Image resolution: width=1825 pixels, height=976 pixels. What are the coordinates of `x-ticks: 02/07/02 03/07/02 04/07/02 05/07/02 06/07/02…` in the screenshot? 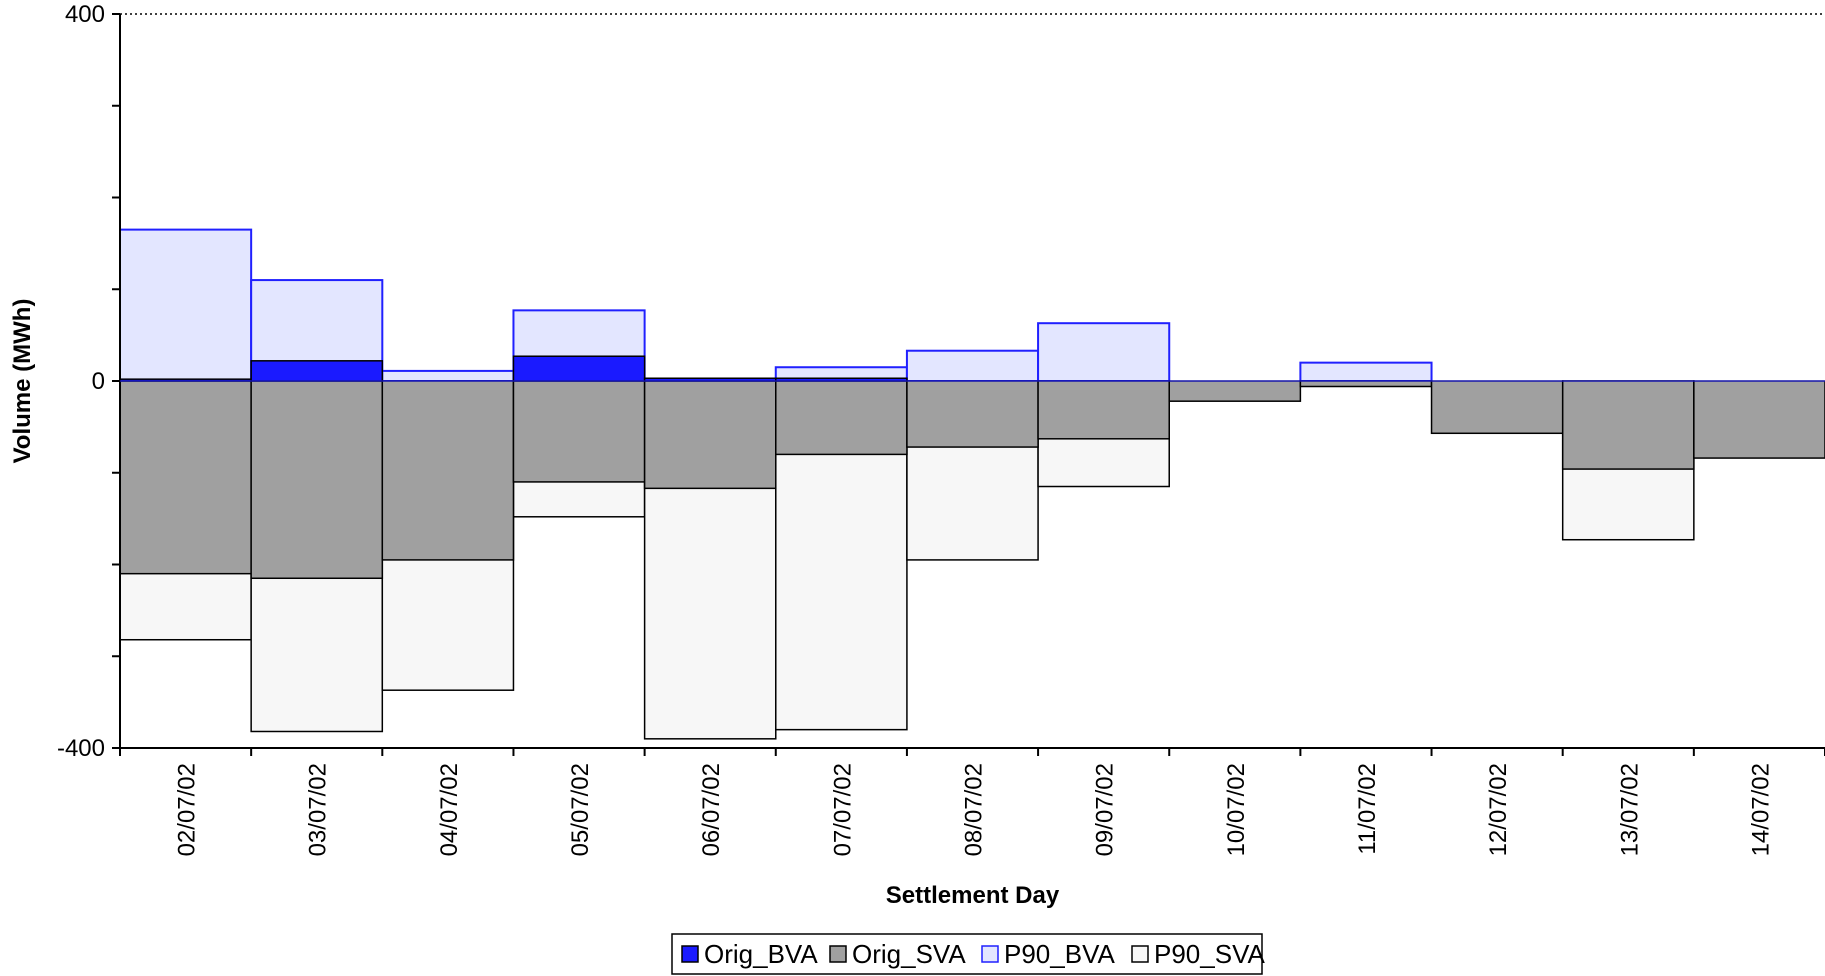 It's located at (972, 802).